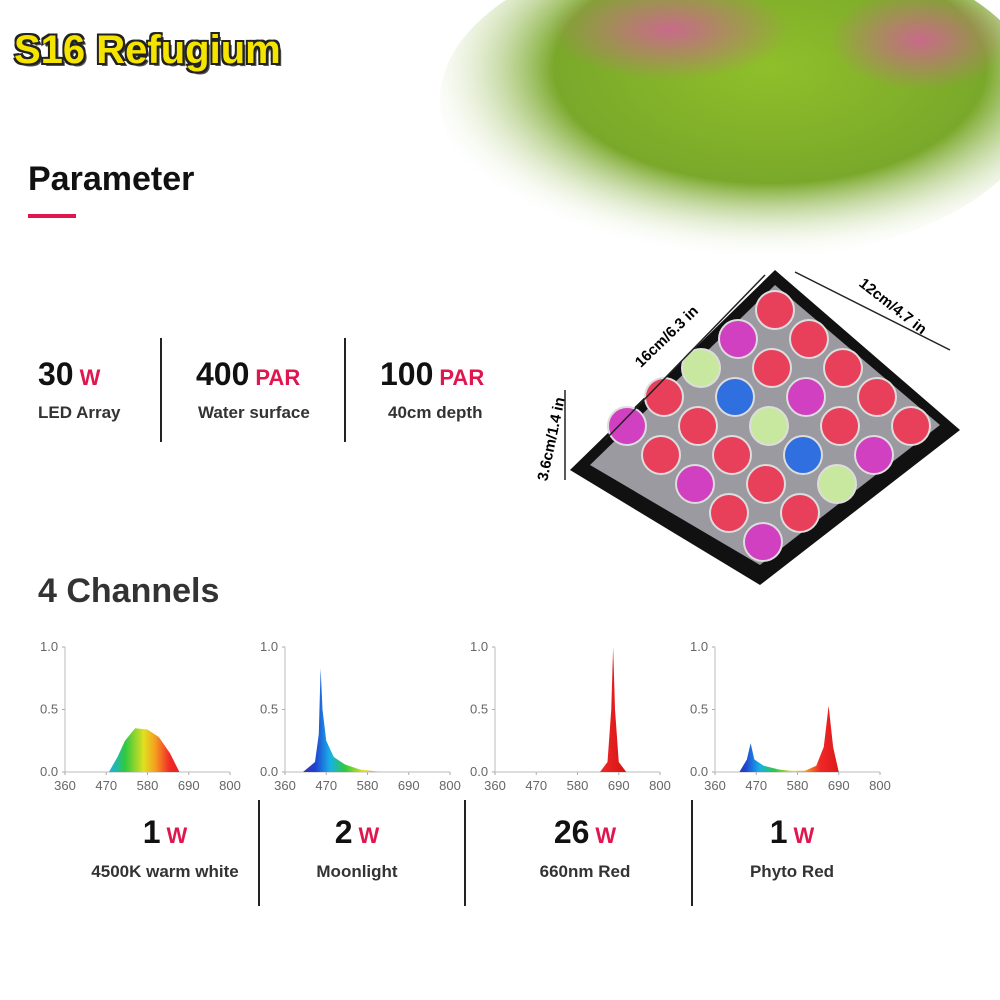 The width and height of the screenshot is (1000, 1000). What do you see at coordinates (357, 871) in the screenshot?
I see `channel-label: Moonlight` at bounding box center [357, 871].